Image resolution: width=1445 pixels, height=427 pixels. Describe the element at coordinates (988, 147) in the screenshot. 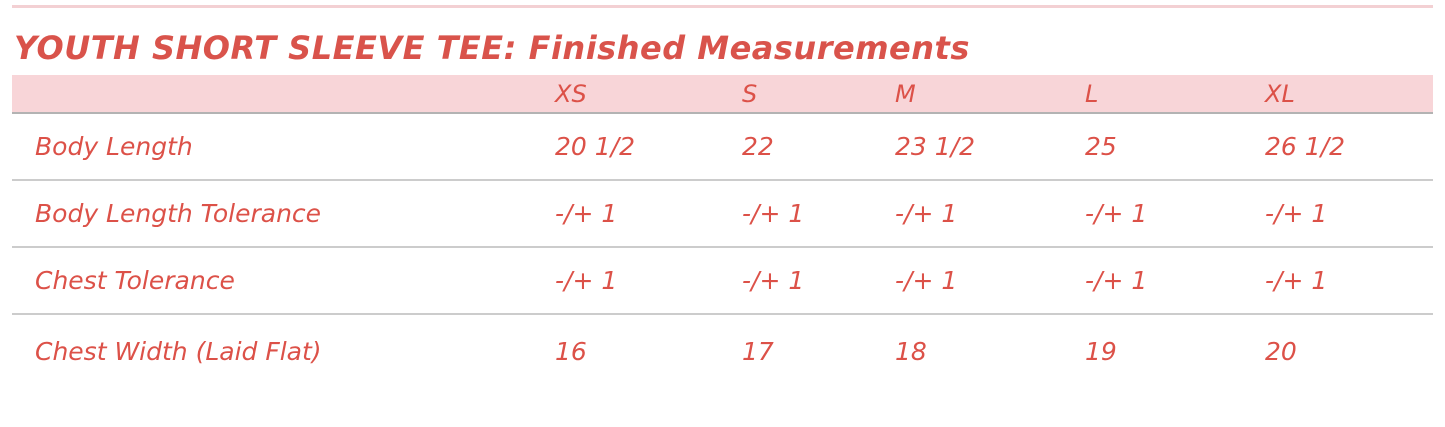

I see `cell-value: 23 1/2` at that location.